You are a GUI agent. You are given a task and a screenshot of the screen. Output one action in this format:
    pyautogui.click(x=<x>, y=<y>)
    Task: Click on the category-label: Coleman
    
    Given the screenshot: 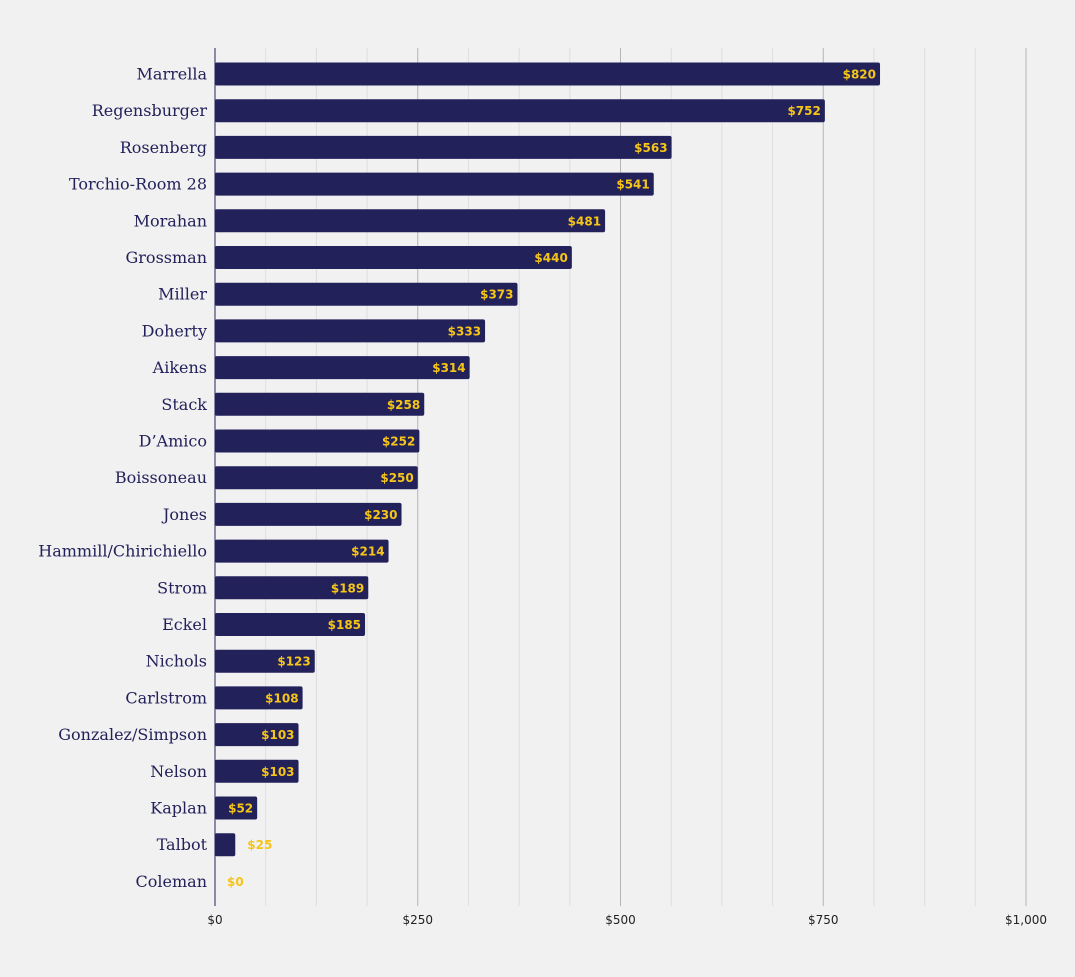 What is the action you would take?
    pyautogui.click(x=171, y=881)
    